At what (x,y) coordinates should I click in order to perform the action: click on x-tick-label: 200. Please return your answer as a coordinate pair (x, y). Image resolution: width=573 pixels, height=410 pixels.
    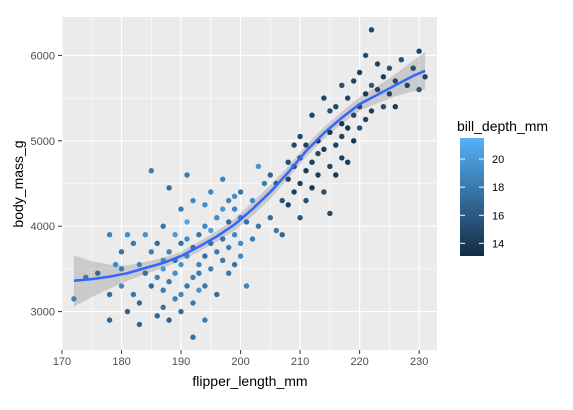
    Looking at the image, I should click on (240, 362).